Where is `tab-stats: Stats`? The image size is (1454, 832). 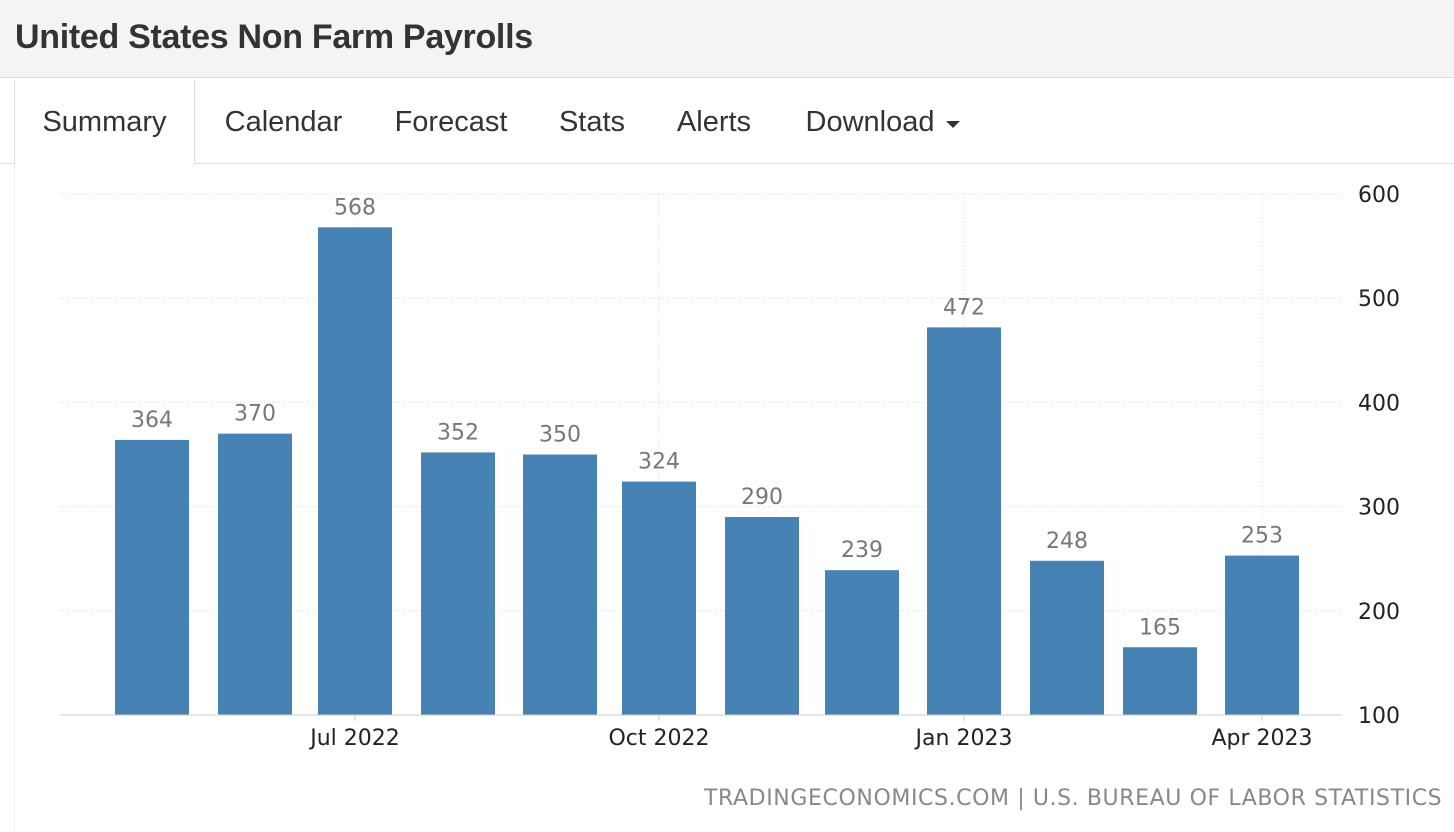 tab-stats: Stats is located at coordinates (592, 122).